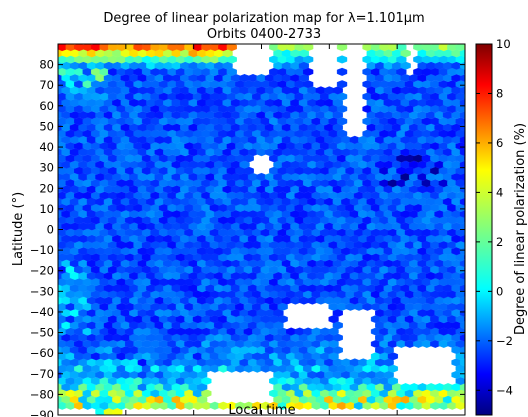 The width and height of the screenshot is (528, 417). Describe the element at coordinates (46, 168) in the screenshot. I see `y-tick-label: 30` at that location.